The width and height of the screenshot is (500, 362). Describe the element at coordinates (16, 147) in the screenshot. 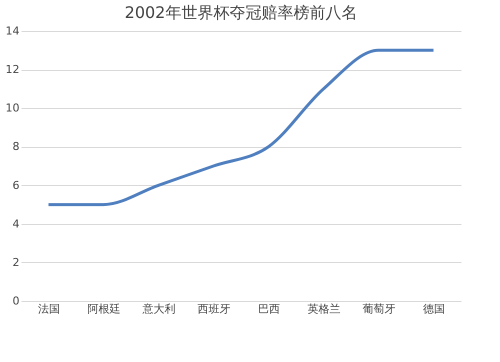

I see `y-tick-label: 8` at that location.